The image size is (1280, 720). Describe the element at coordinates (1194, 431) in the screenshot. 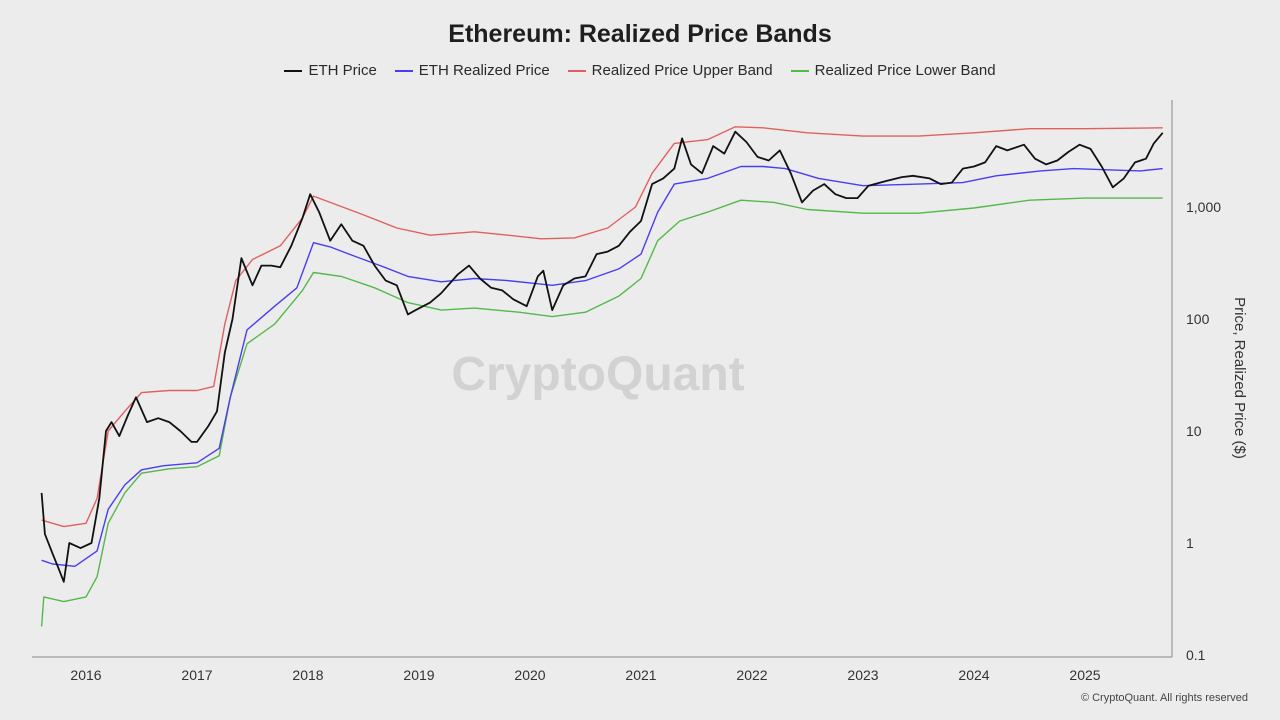

I see `y-tick-label: 10` at that location.